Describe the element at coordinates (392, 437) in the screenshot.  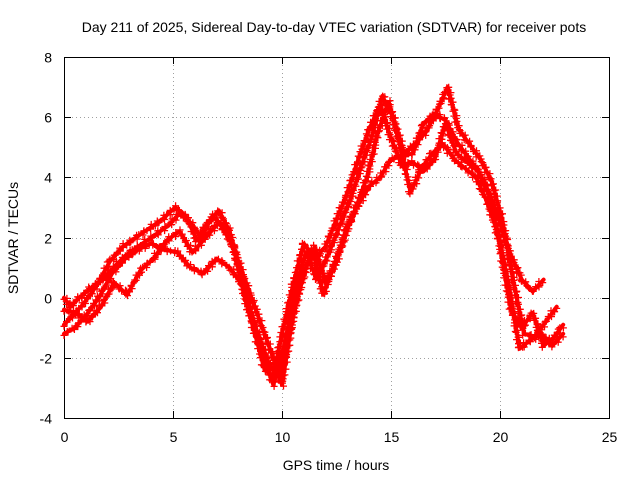
I see `x-tick-label: 15` at that location.